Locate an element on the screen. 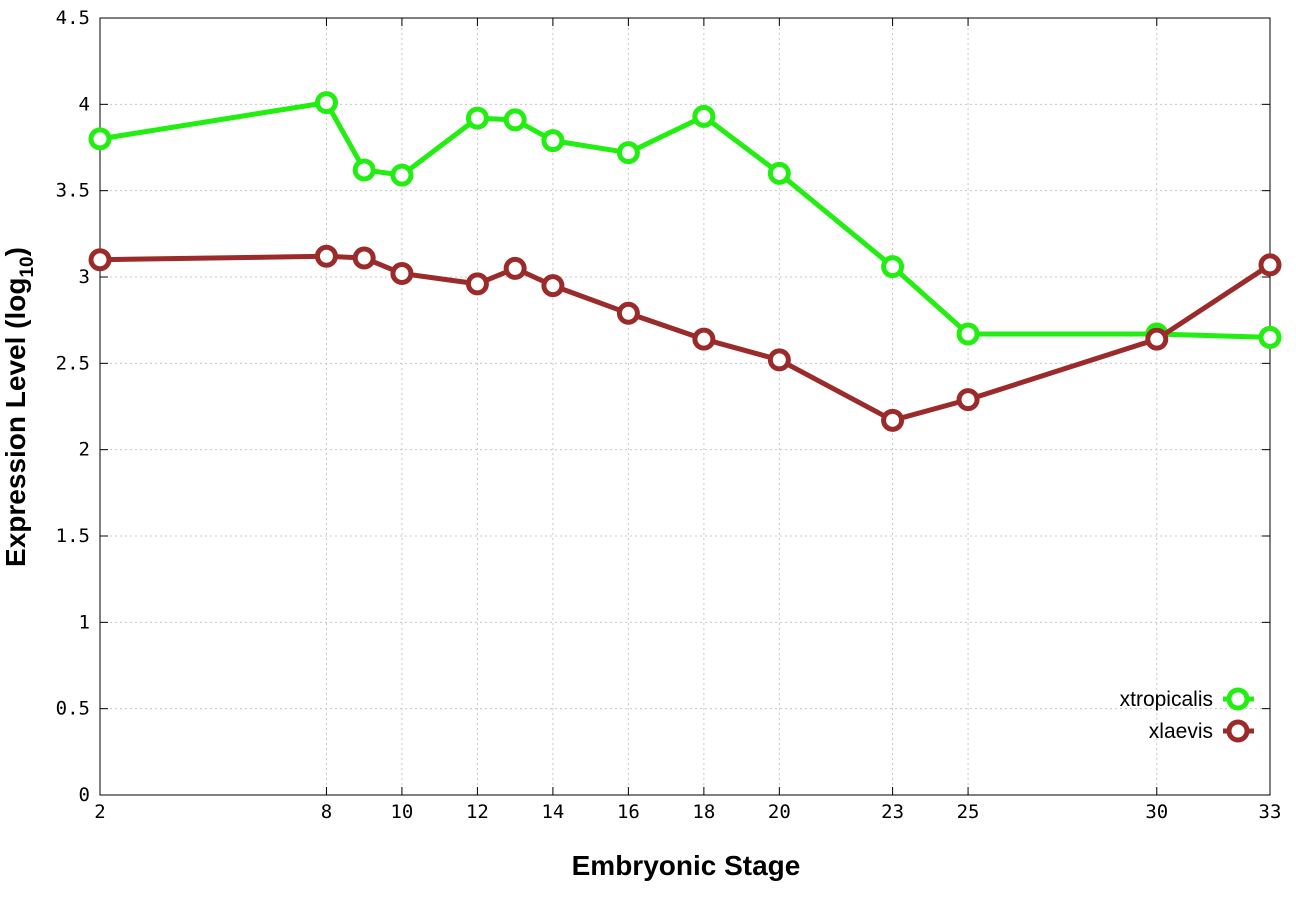 Image resolution: width=1296 pixels, height=907 pixels. x-tick-label: 16 is located at coordinates (628, 812).